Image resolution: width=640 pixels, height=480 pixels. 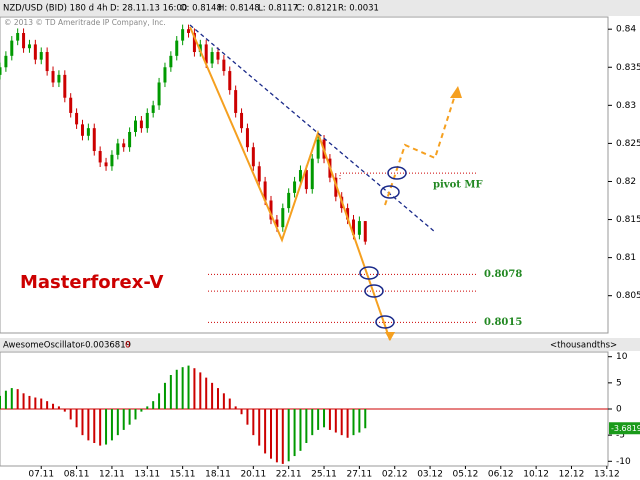 I want to click on x-tick-label: 08.11, so click(x=77, y=475).